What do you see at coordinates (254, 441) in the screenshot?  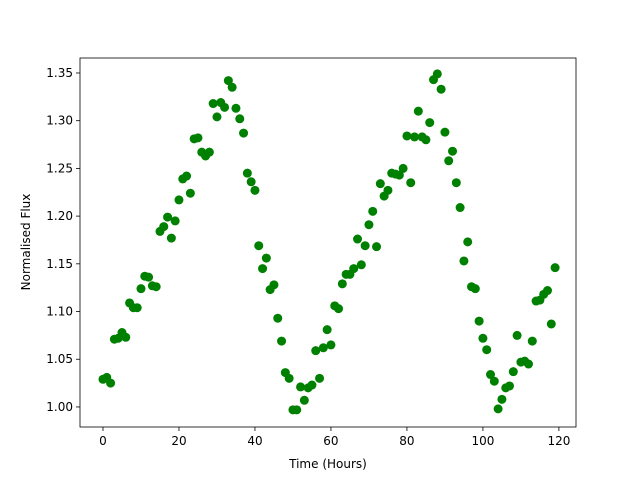 I see `x-tick-label: 40` at bounding box center [254, 441].